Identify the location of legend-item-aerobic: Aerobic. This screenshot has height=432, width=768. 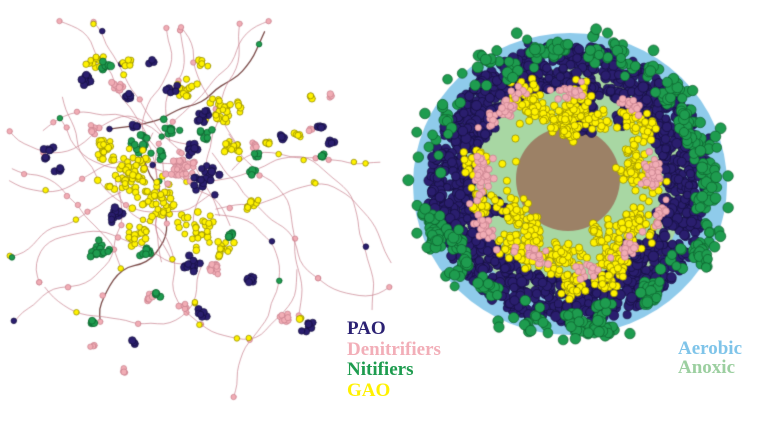
(710, 348).